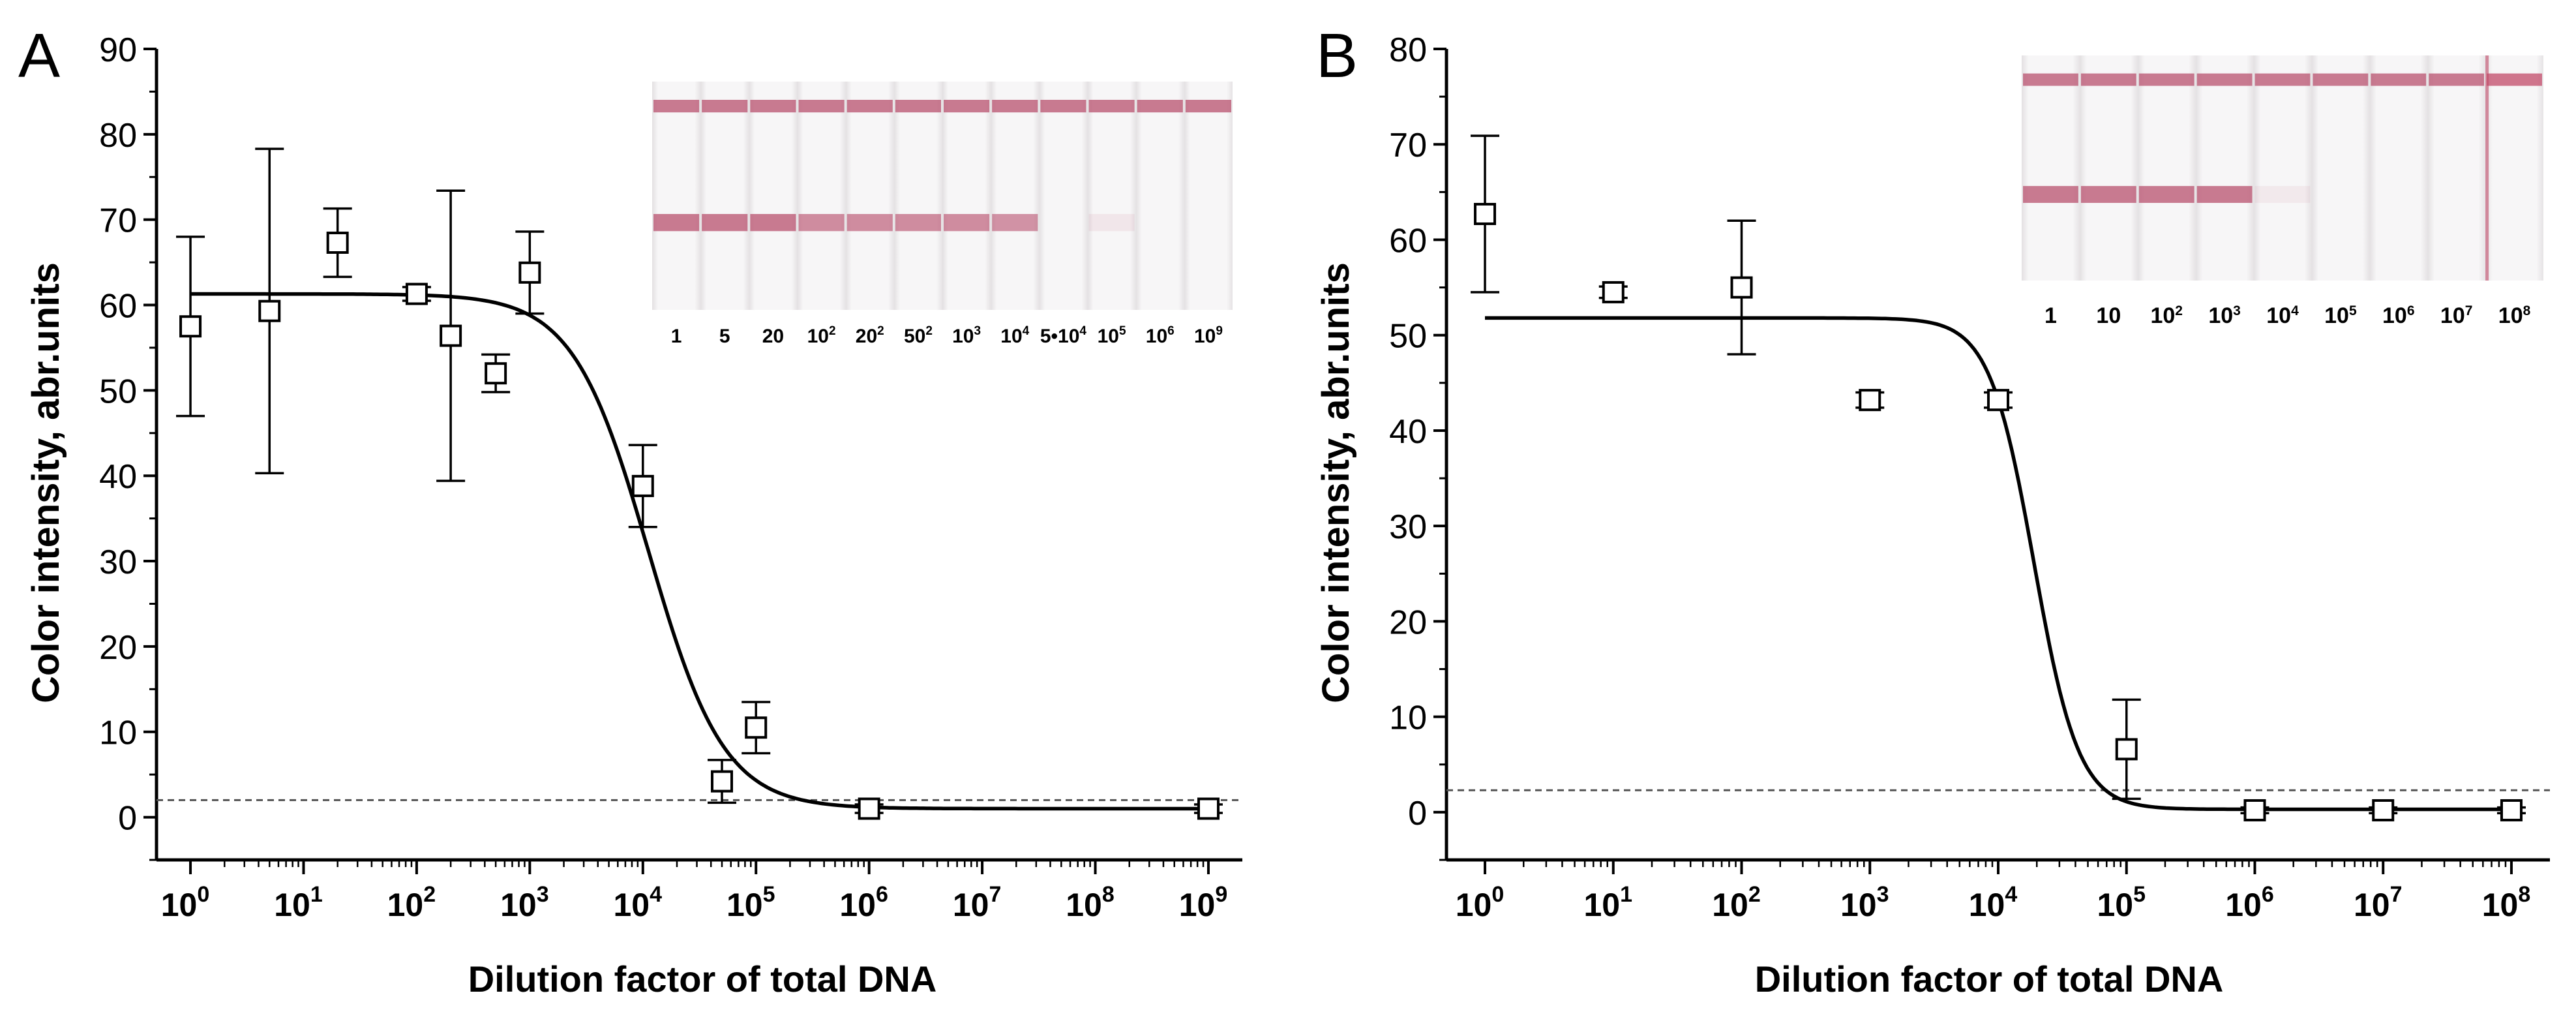  Describe the element at coordinates (39, 56) in the screenshot. I see `panel-label: A` at that location.